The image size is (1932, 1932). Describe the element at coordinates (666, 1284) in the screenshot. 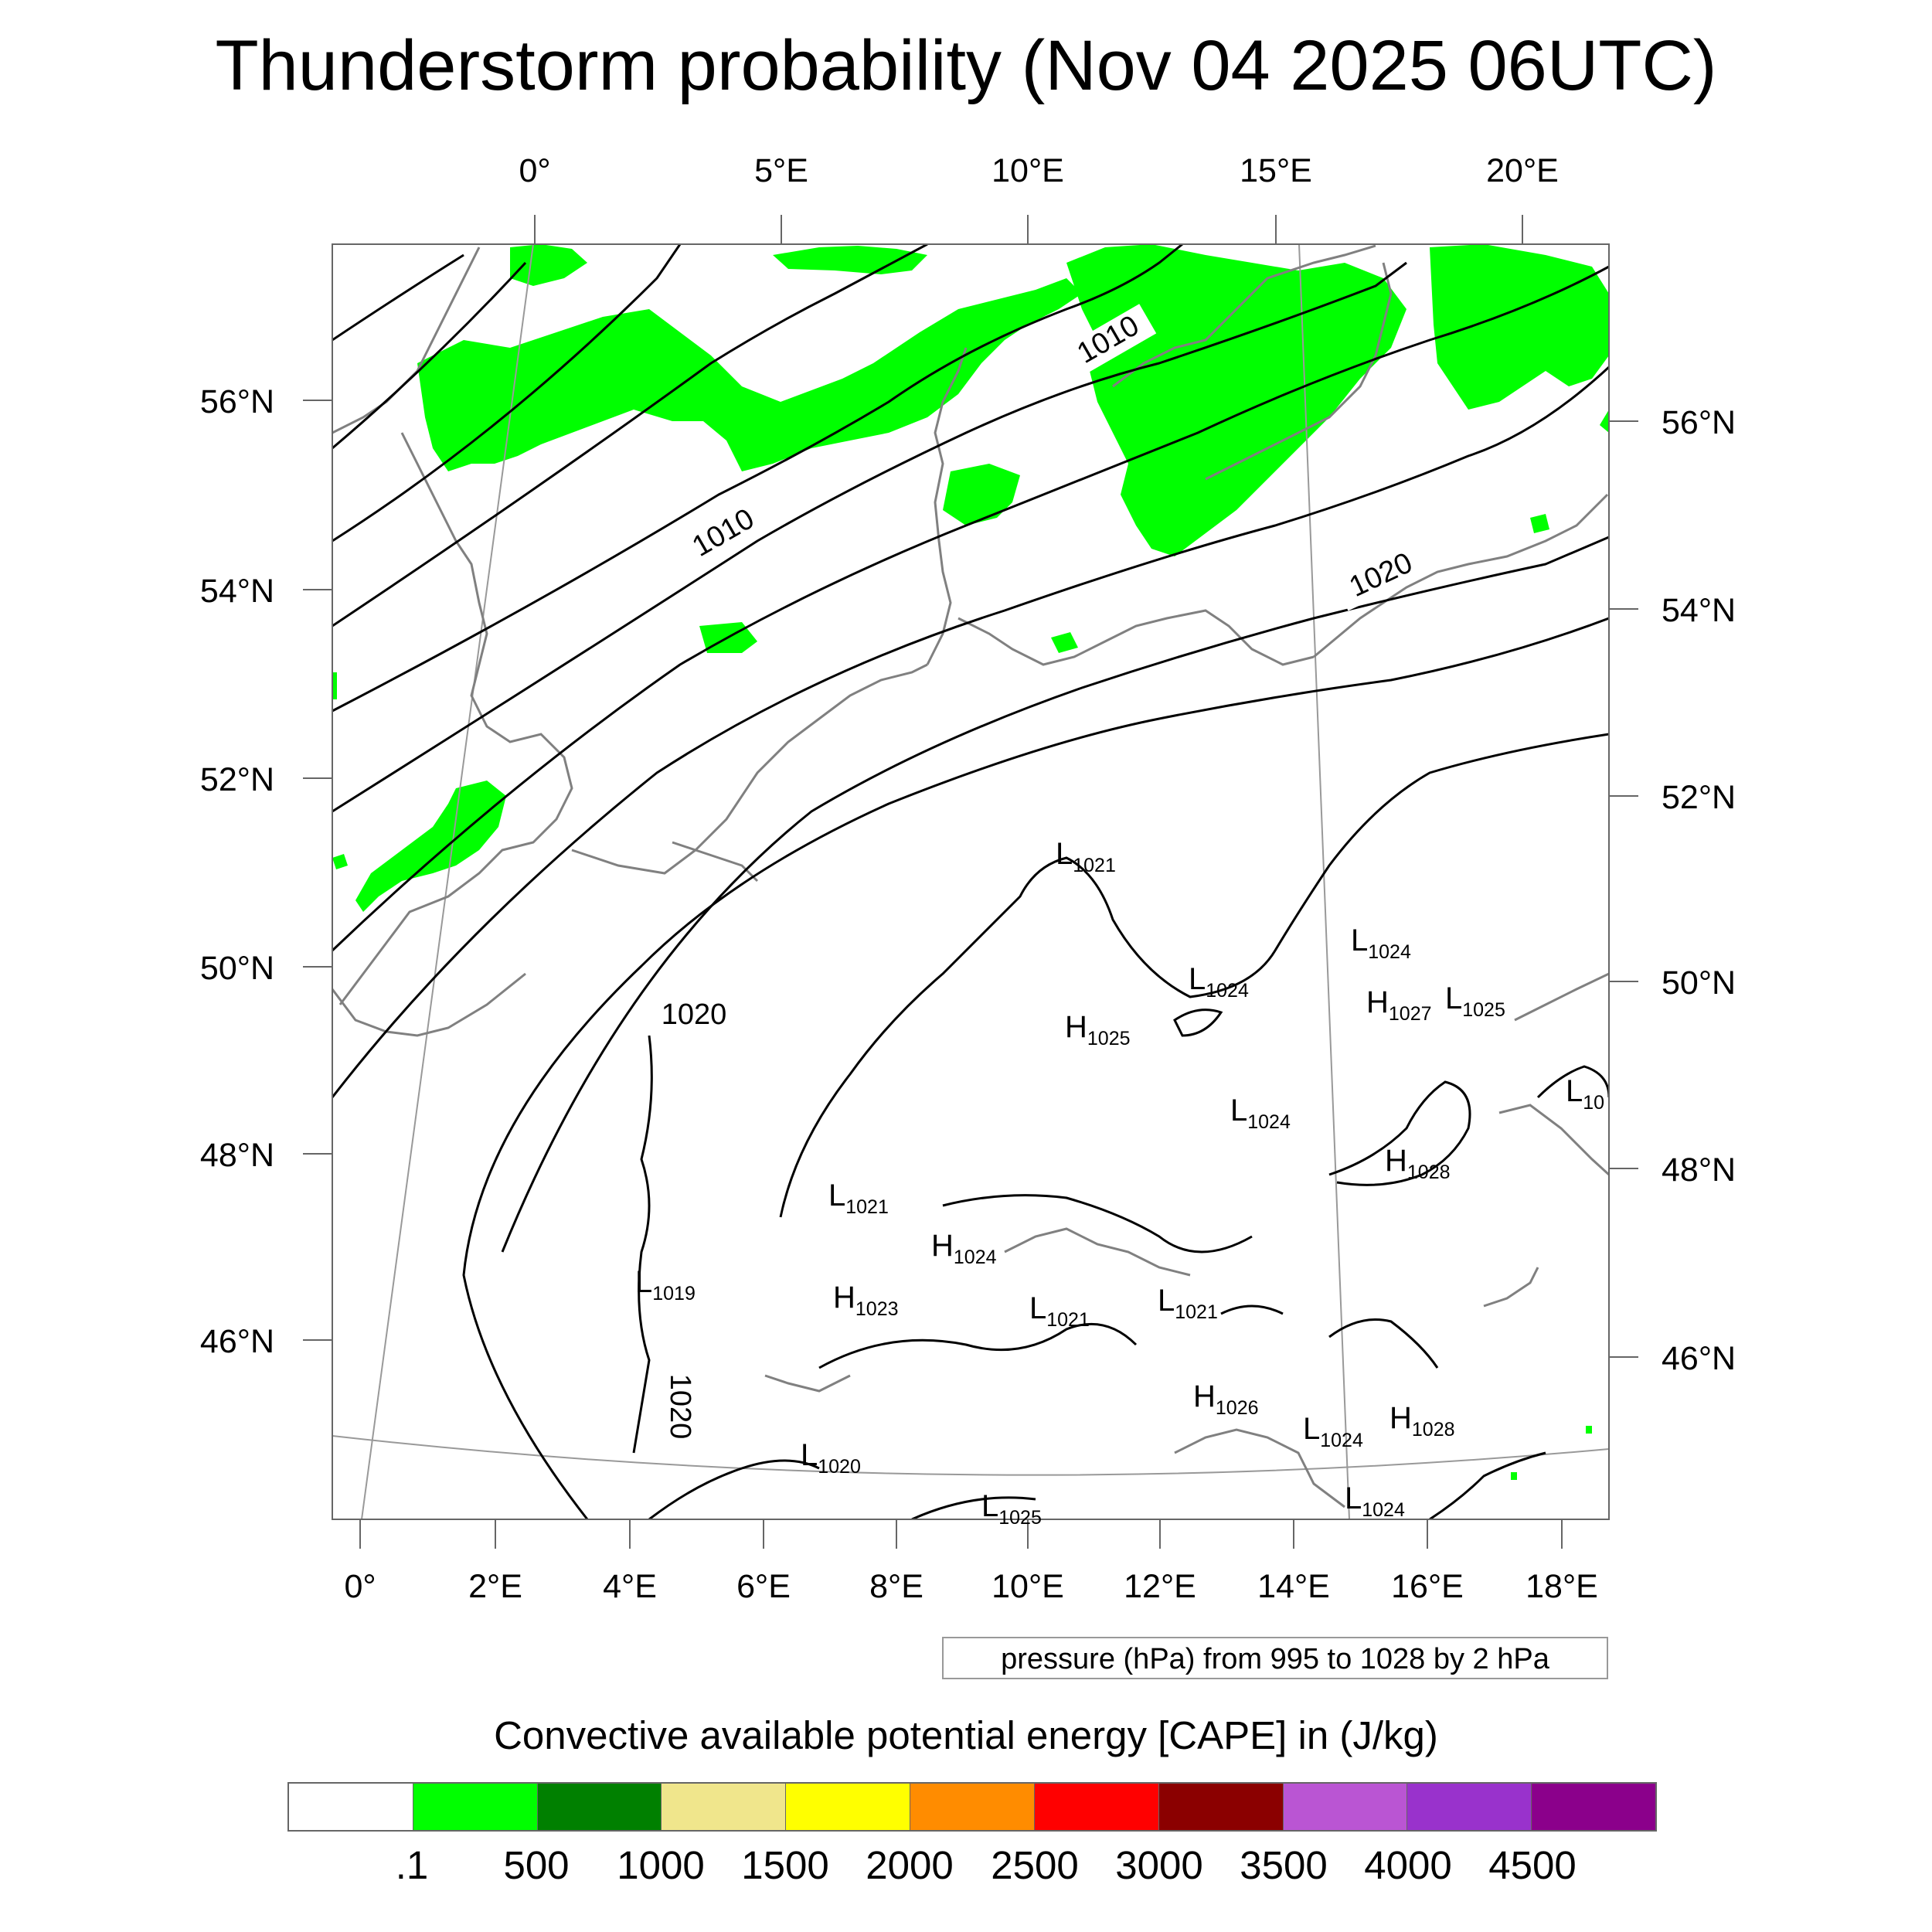

I see `pressure-center-label: L1019` at that location.